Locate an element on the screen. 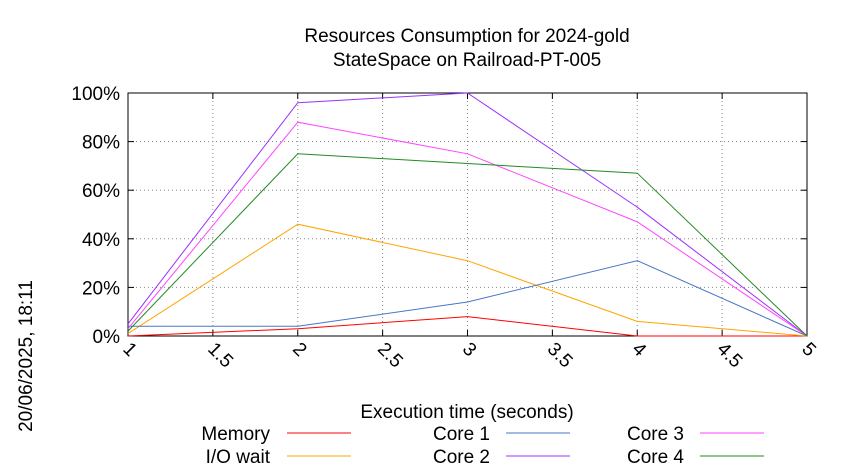 The height and width of the screenshot is (475, 850). y-tick-label: 40% is located at coordinates (101, 240).